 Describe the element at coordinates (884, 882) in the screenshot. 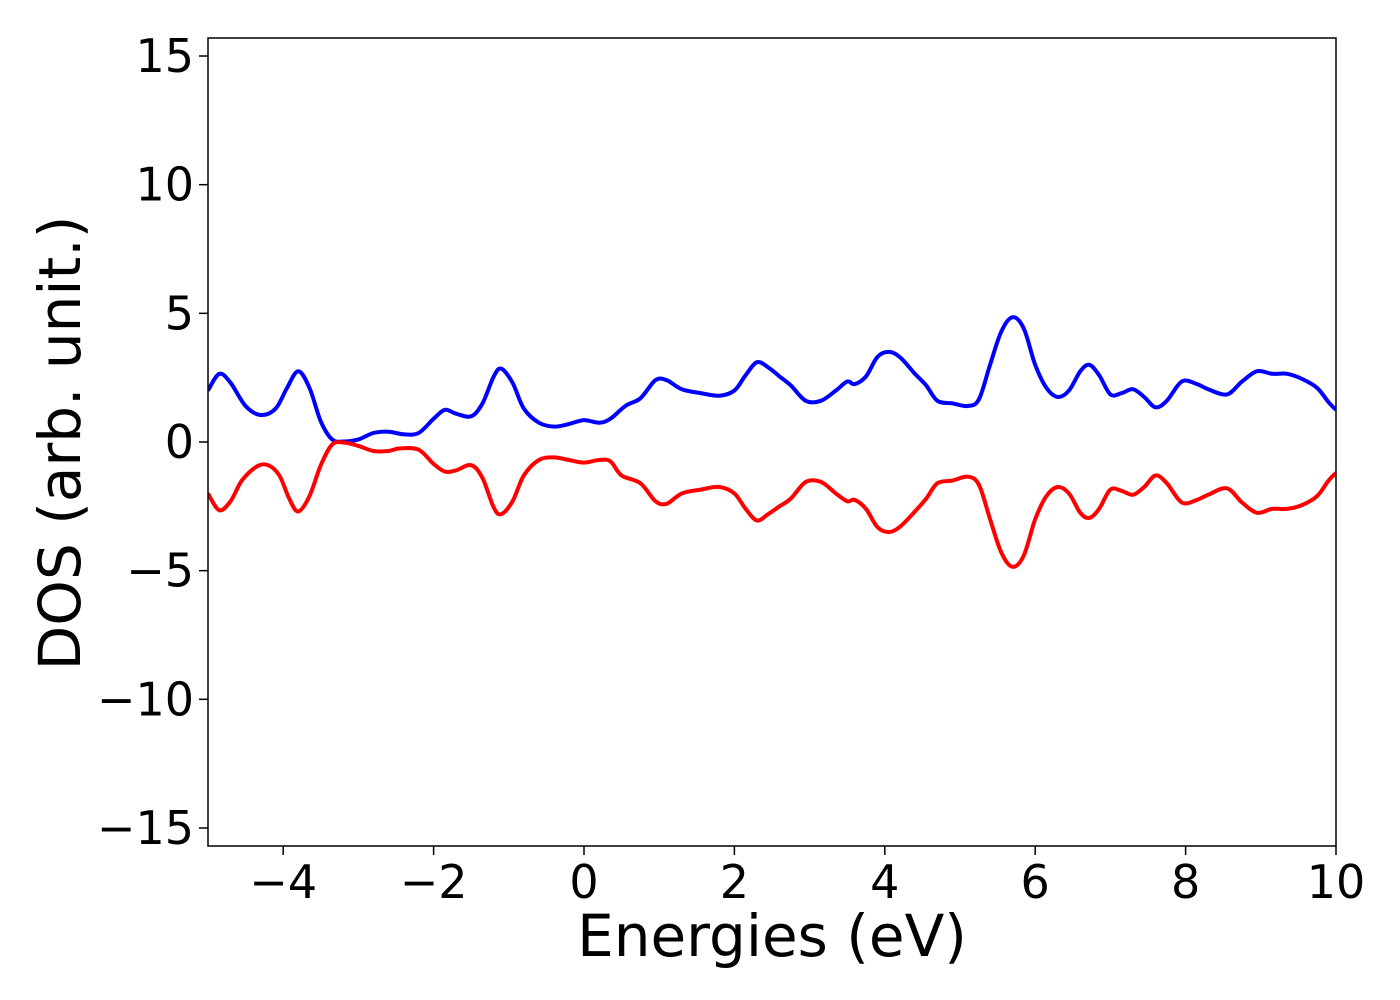

I see `x-tick-label: 4` at that location.